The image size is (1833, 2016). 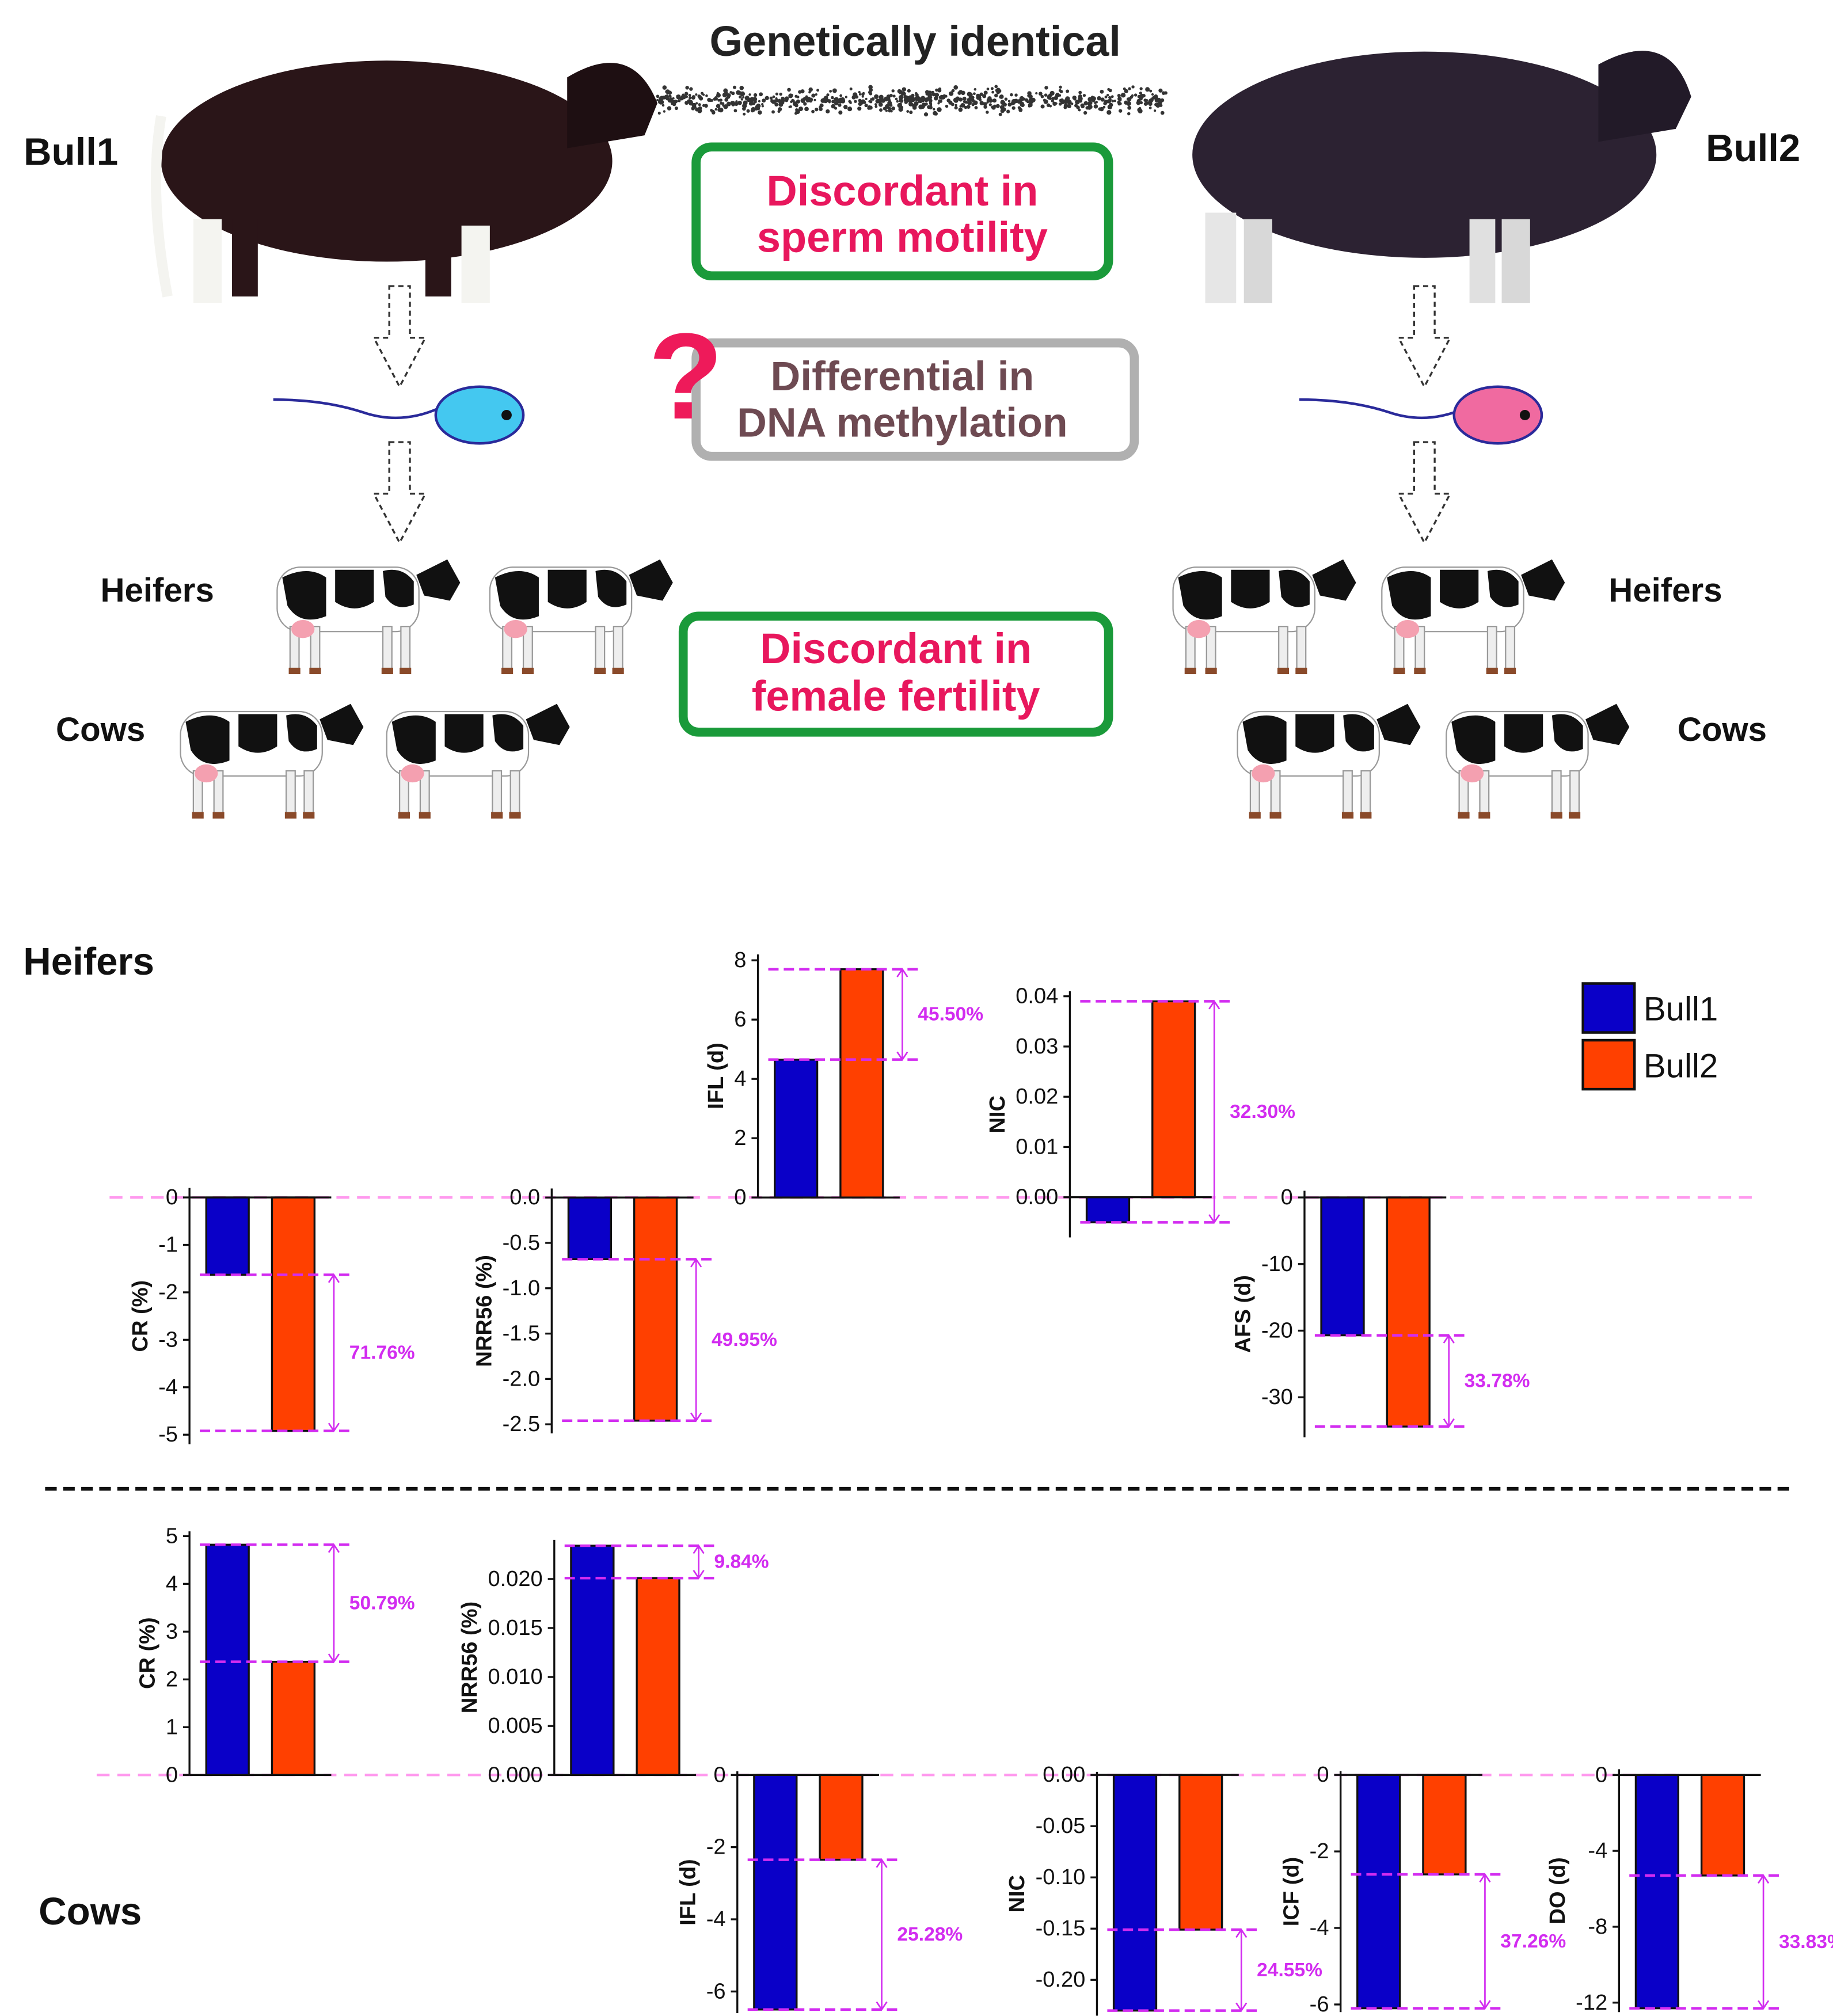 What do you see at coordinates (908, 415) in the screenshot?
I see `sperm` at bounding box center [908, 415].